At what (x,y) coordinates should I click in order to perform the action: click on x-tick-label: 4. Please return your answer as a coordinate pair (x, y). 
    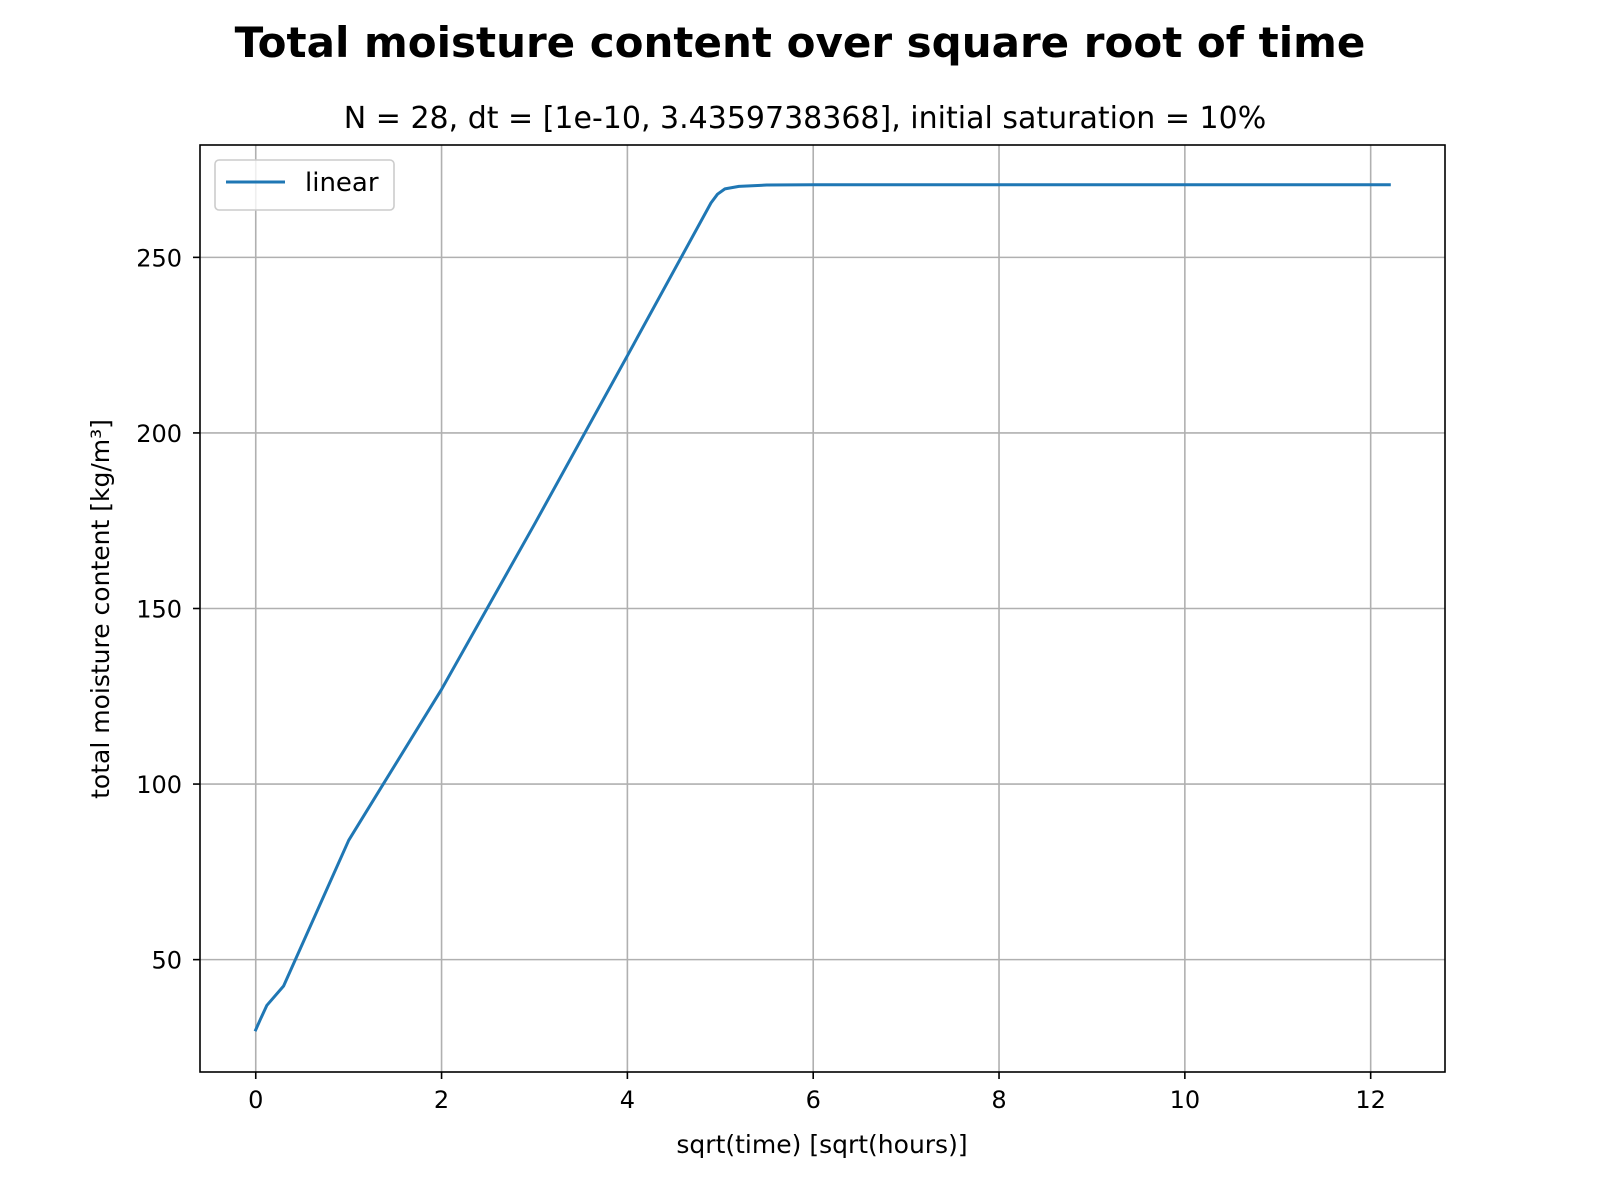
    Looking at the image, I should click on (627, 1100).